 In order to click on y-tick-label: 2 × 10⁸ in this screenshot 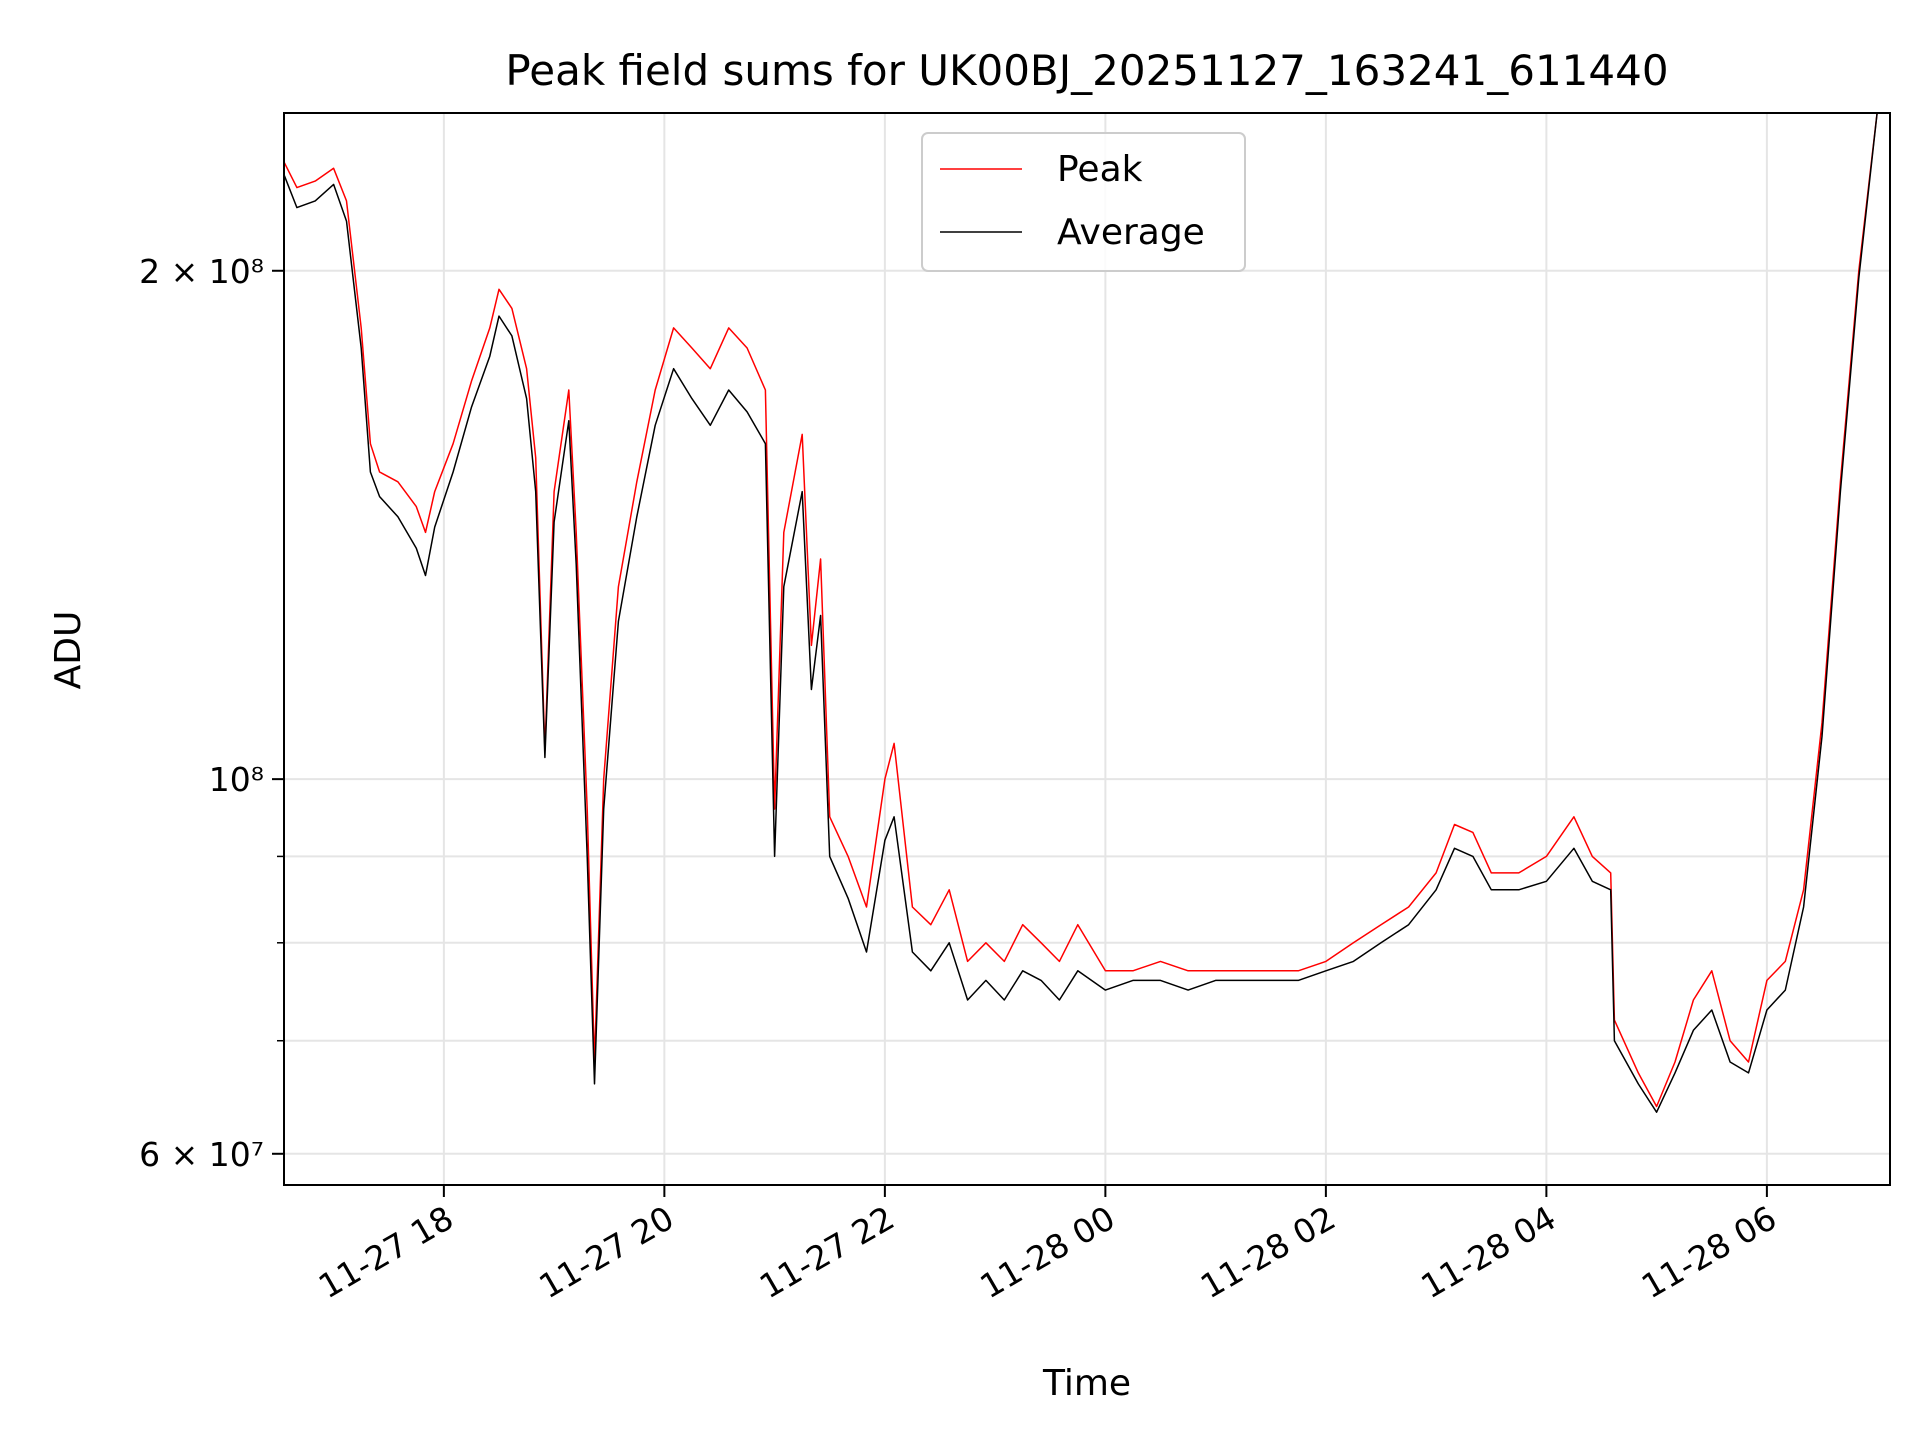, I will do `click(201, 271)`.